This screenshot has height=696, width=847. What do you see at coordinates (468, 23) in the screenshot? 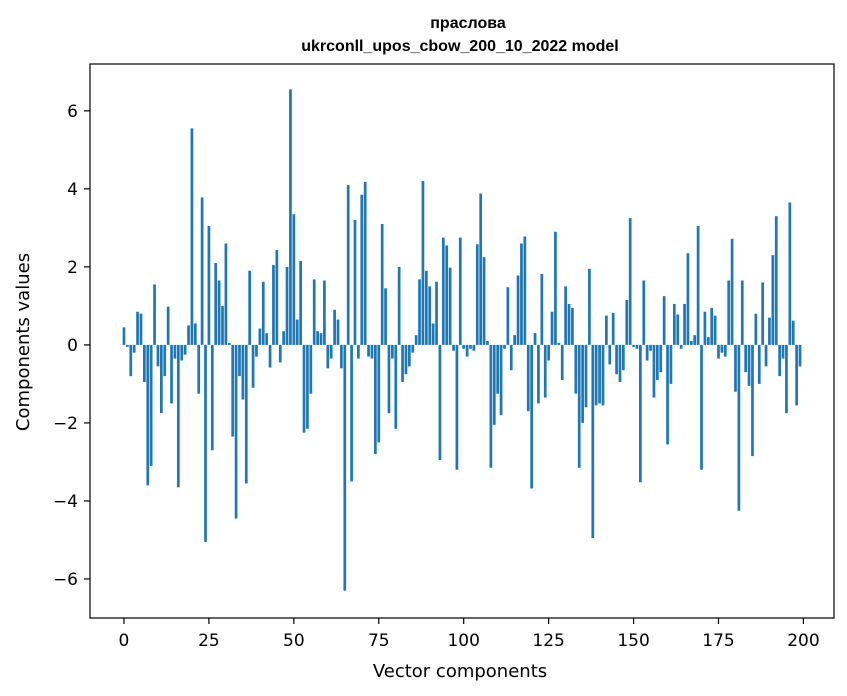
I see `chart-title-line-1: праслова` at bounding box center [468, 23].